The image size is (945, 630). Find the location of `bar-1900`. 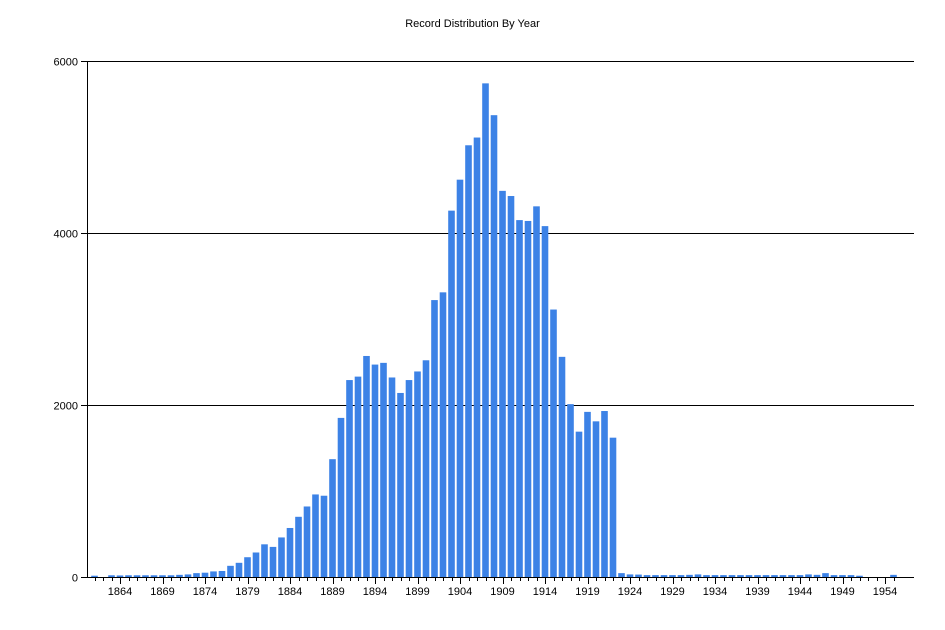

bar-1900 is located at coordinates (426, 468).